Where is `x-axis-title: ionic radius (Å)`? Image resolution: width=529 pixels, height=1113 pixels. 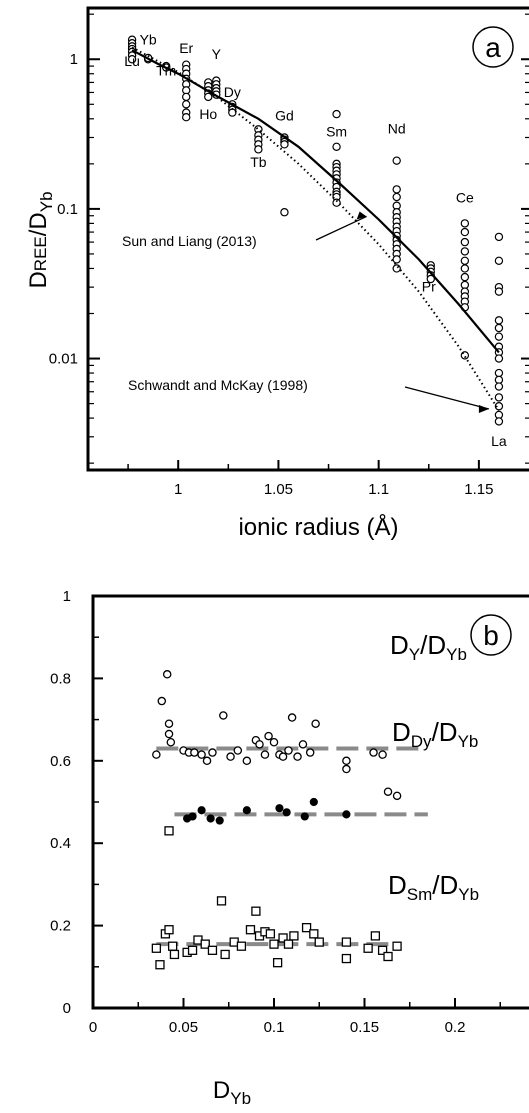 x-axis-title: ionic radius (Å) is located at coordinates (318, 527).